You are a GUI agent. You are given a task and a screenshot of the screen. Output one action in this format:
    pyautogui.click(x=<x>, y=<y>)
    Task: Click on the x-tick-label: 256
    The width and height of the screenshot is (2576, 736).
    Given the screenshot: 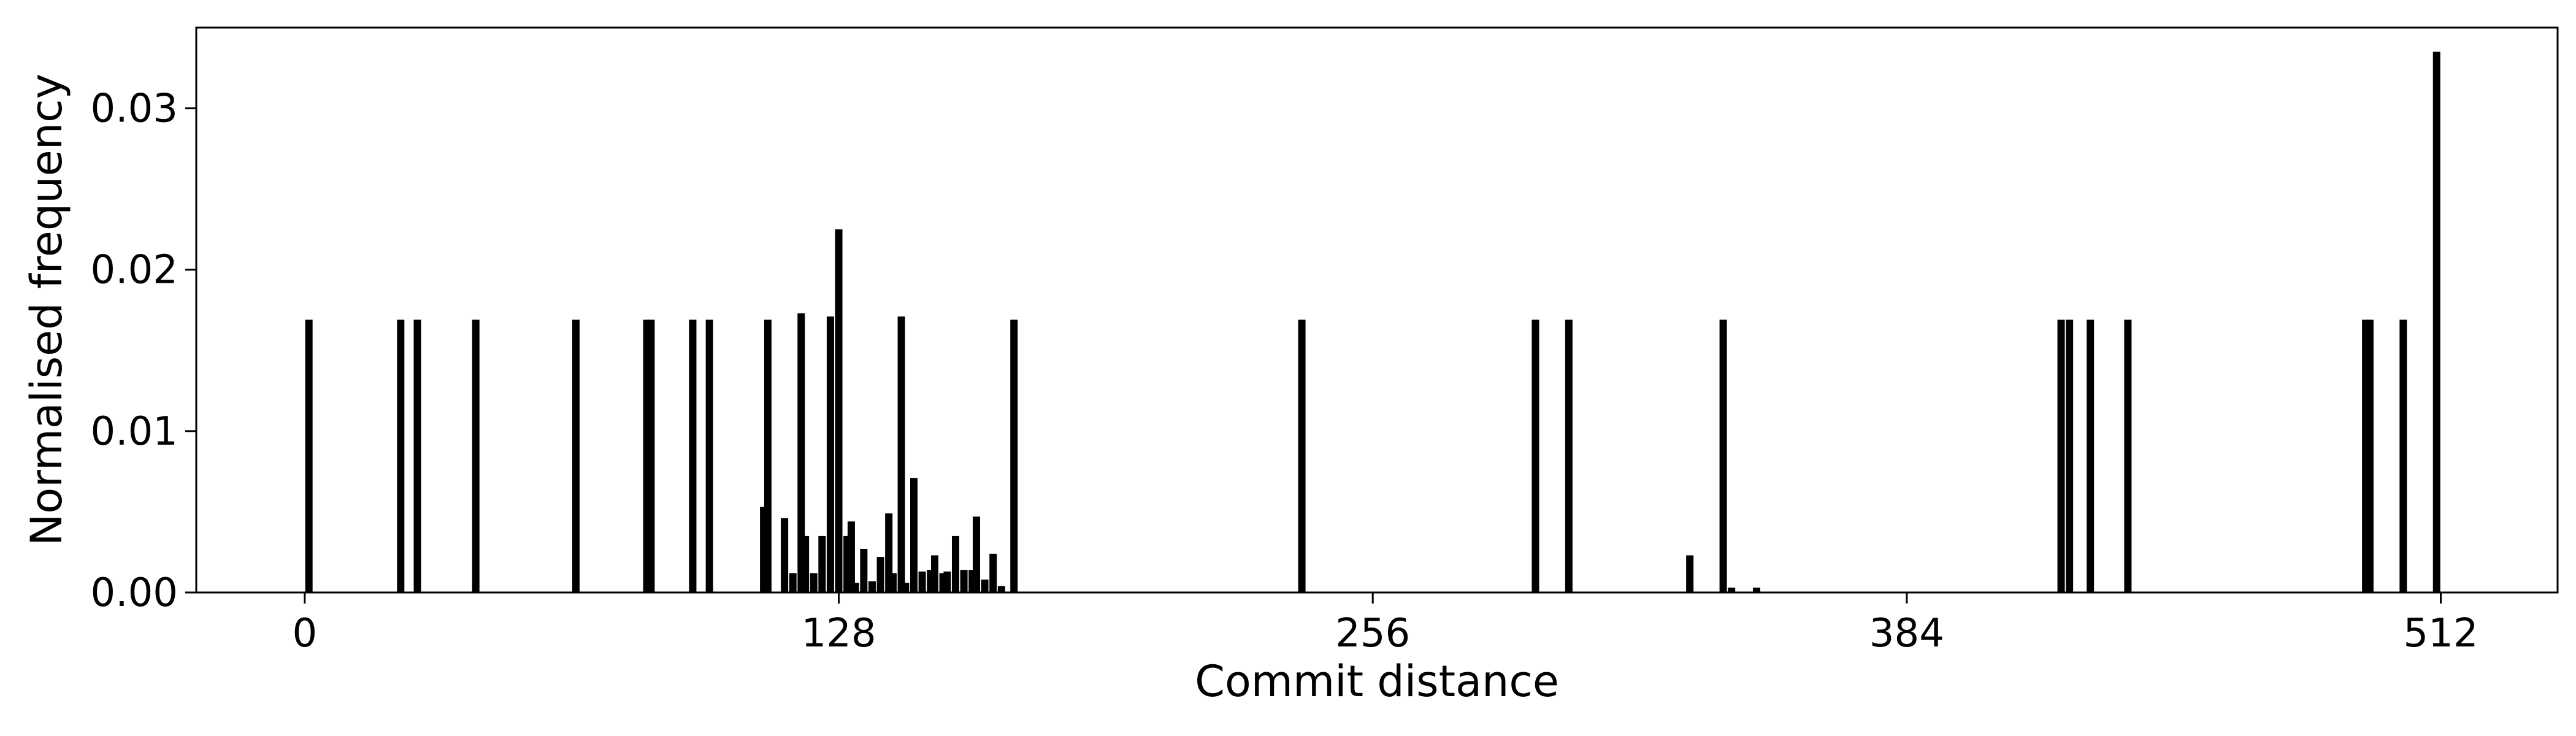 What is the action you would take?
    pyautogui.click(x=1372, y=633)
    